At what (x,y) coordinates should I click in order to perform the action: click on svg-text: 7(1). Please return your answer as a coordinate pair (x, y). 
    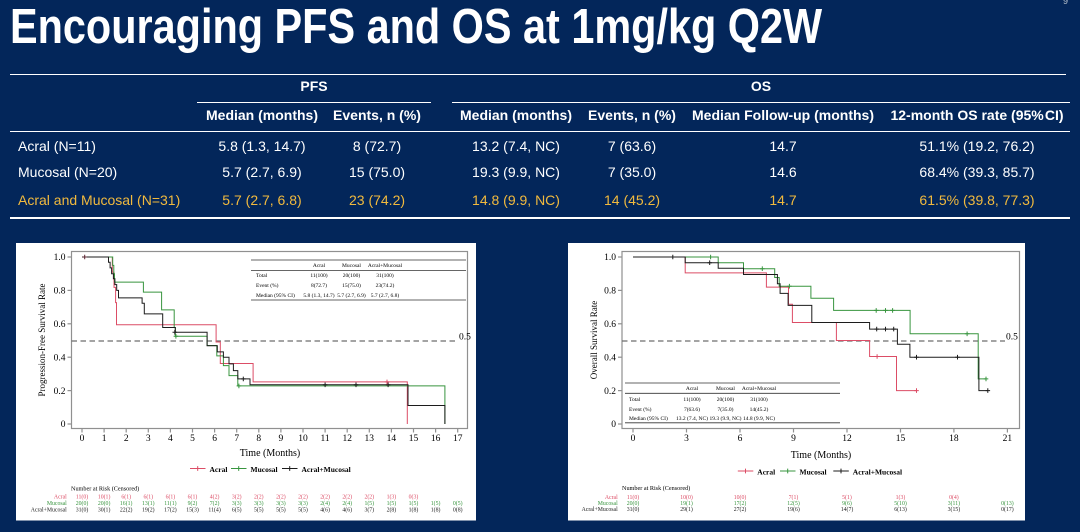
    Looking at the image, I should click on (794, 497).